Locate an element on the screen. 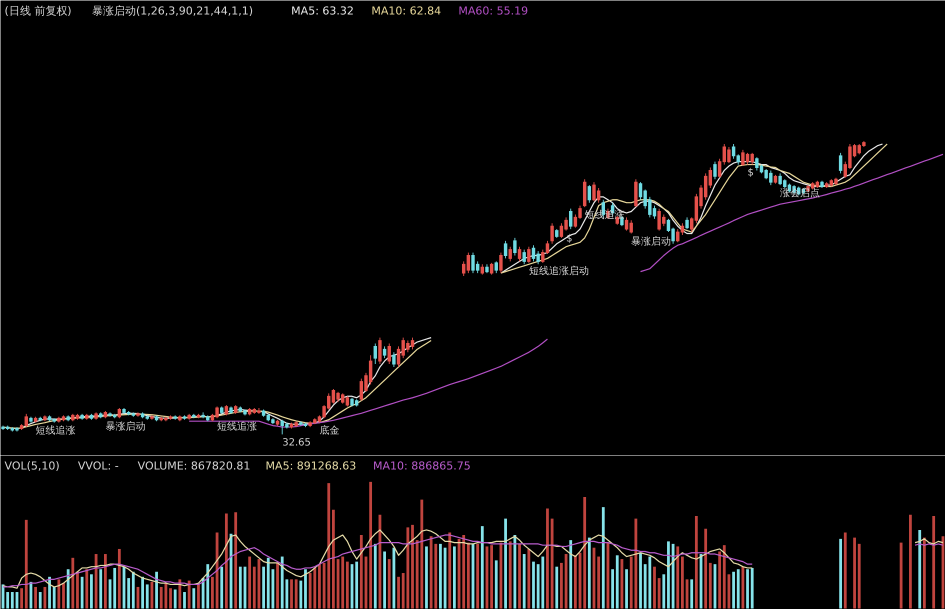  text: 底金 is located at coordinates (329, 431).